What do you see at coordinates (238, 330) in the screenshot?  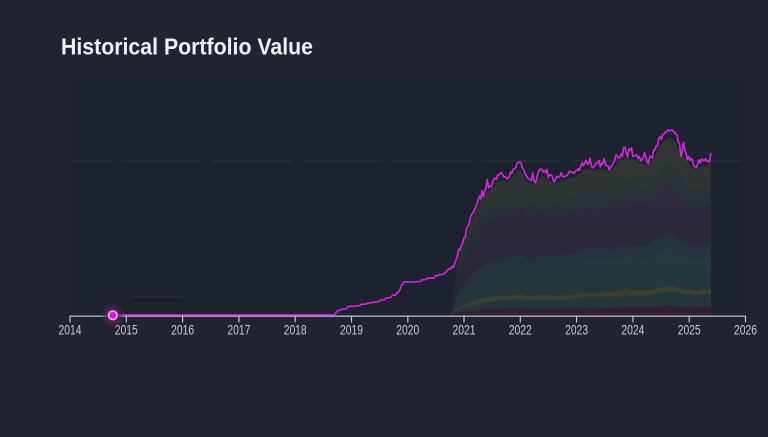 I see `svg-text: 2017` at bounding box center [238, 330].